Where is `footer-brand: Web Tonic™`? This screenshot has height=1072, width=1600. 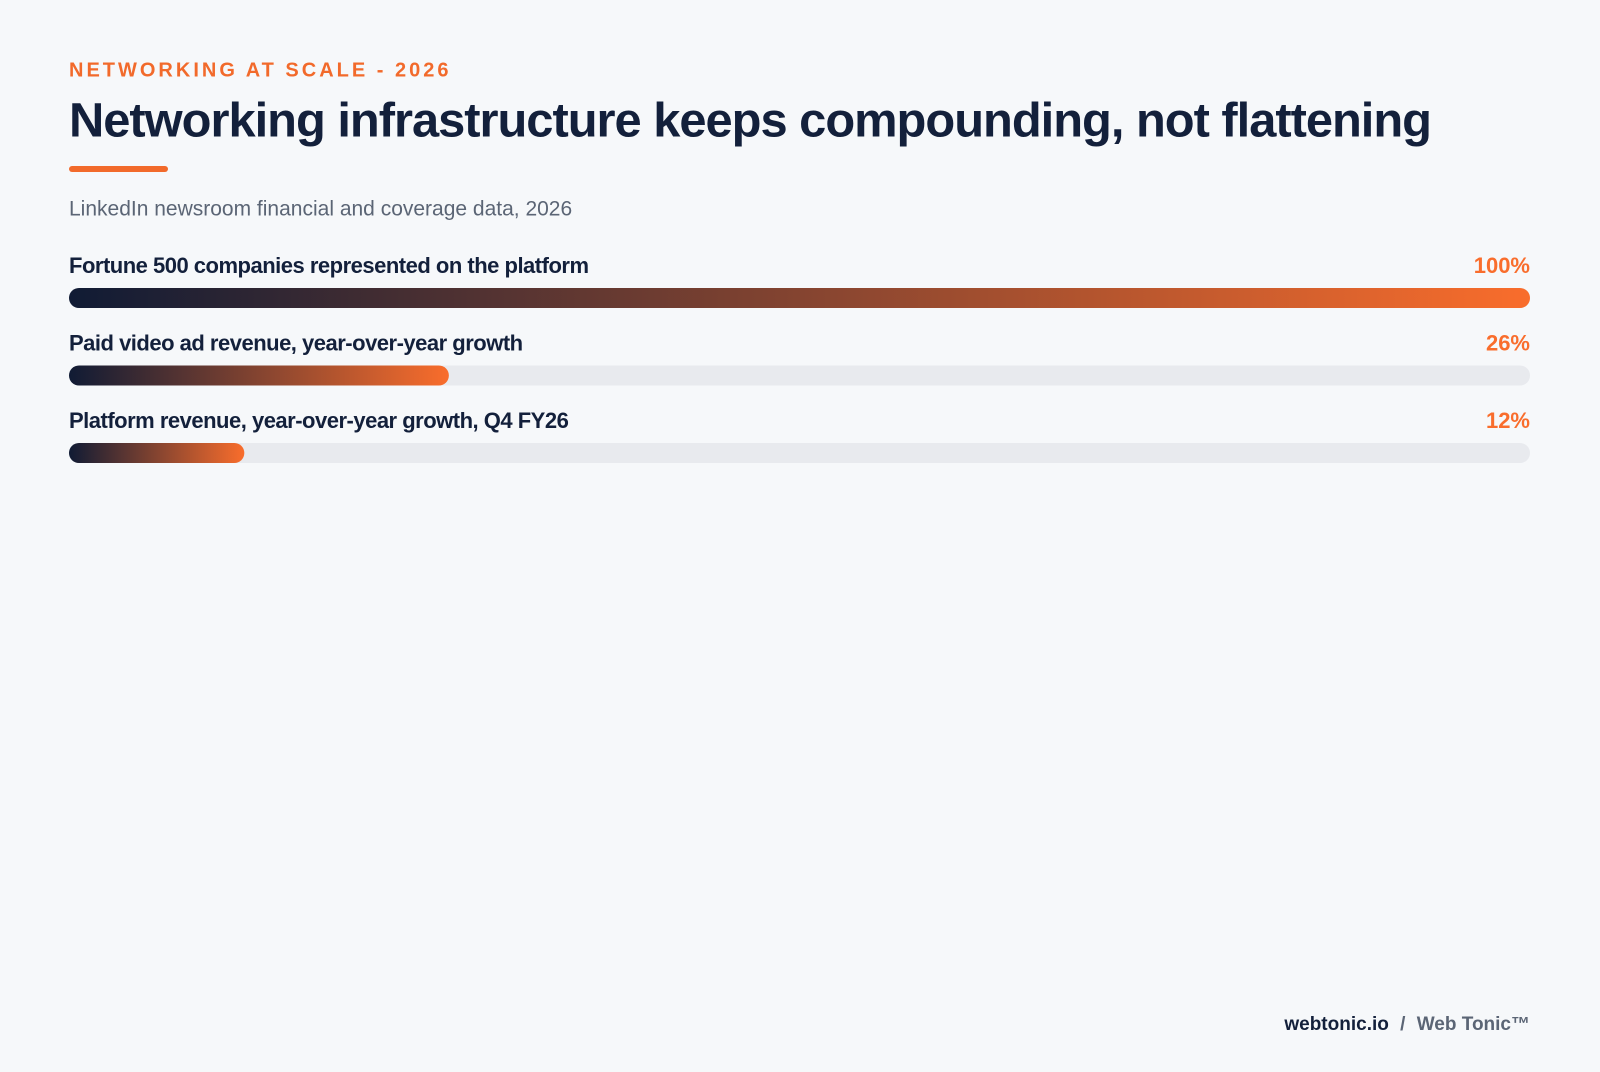 footer-brand: Web Tonic™ is located at coordinates (1473, 1024).